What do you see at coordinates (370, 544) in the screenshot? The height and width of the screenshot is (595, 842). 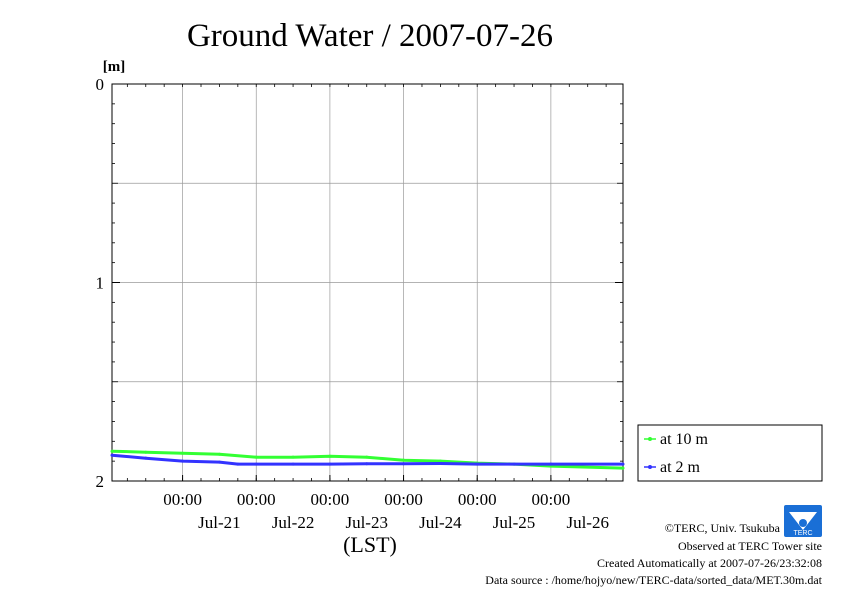 I see `x-axis-label: (LST)` at bounding box center [370, 544].